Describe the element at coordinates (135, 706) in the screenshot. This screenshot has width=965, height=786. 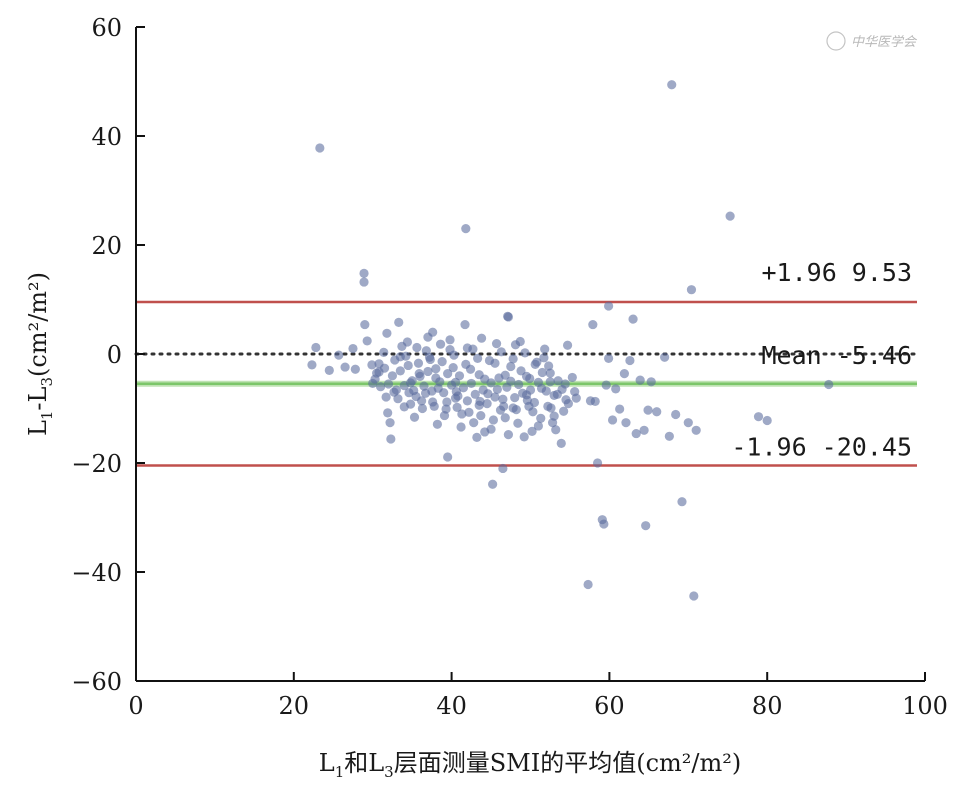
I see `x-tick-label: 0` at that location.